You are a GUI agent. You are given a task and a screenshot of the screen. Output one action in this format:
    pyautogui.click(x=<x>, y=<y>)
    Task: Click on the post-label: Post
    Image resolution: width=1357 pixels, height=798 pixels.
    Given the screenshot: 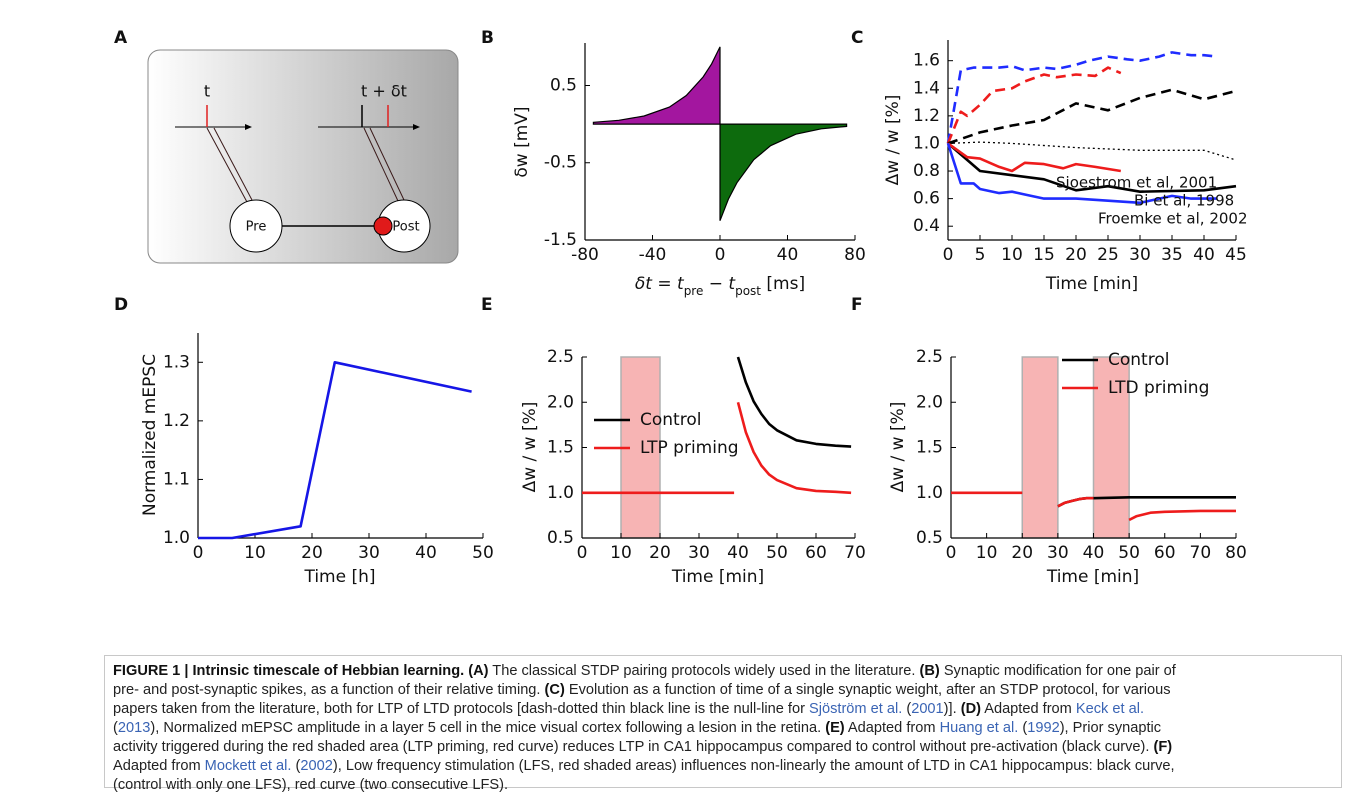 What is the action you would take?
    pyautogui.click(x=405, y=227)
    